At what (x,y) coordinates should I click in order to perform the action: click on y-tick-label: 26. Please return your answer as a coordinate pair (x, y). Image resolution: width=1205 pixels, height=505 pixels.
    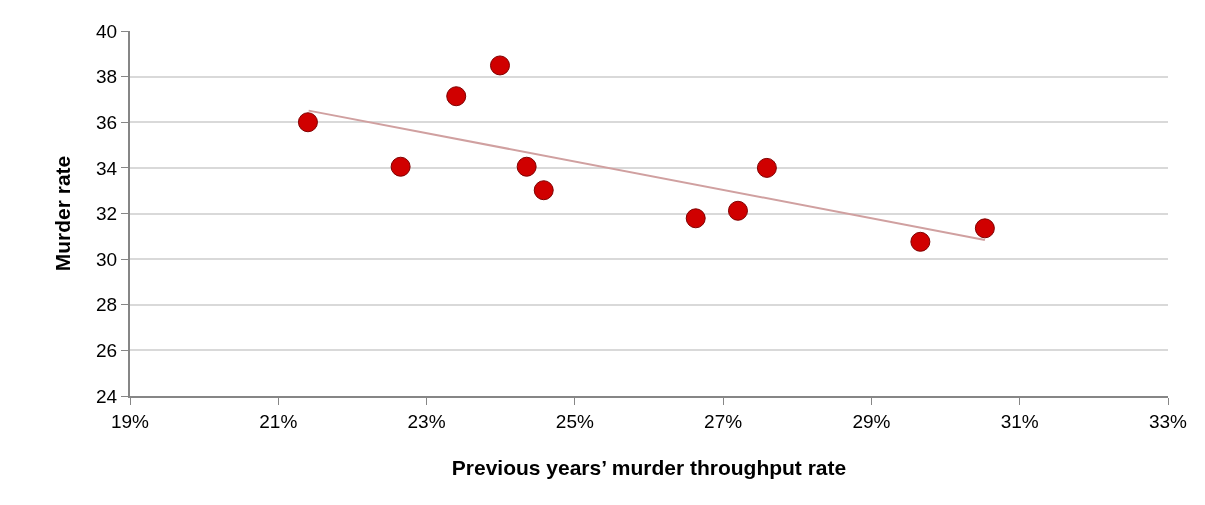
    Looking at the image, I should click on (107, 351).